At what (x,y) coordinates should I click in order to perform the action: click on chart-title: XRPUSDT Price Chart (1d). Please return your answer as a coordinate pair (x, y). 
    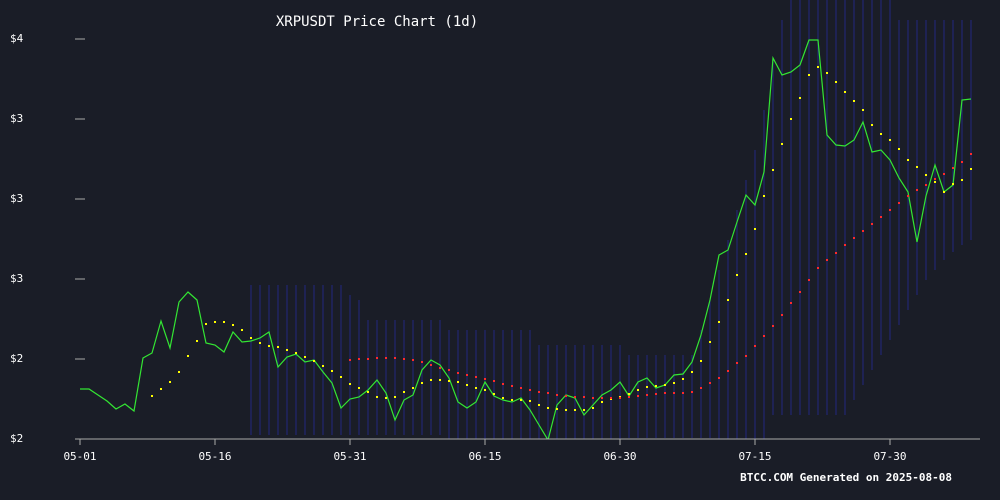
    Looking at the image, I should click on (377, 22).